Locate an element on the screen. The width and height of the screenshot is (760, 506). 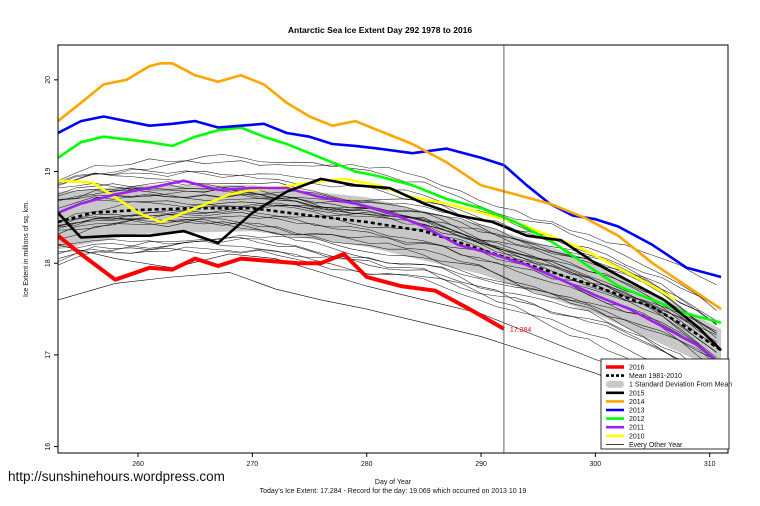
legend-label-mean: Mean 1981-2010 is located at coordinates (655, 376).